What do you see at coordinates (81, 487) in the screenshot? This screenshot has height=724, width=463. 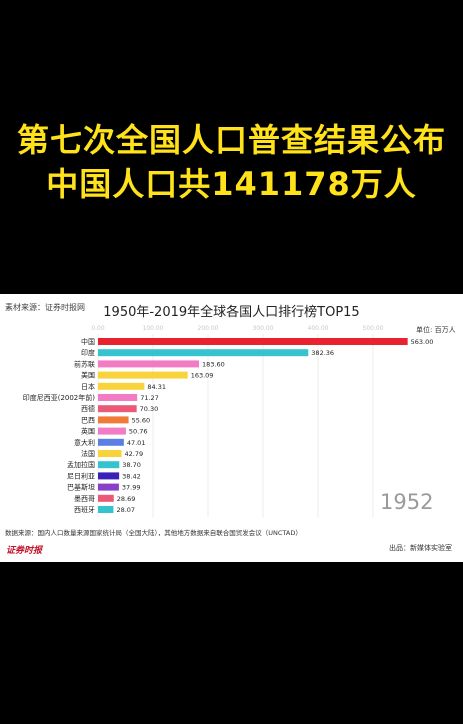 I see `category-label: 巴基斯坦` at bounding box center [81, 487].